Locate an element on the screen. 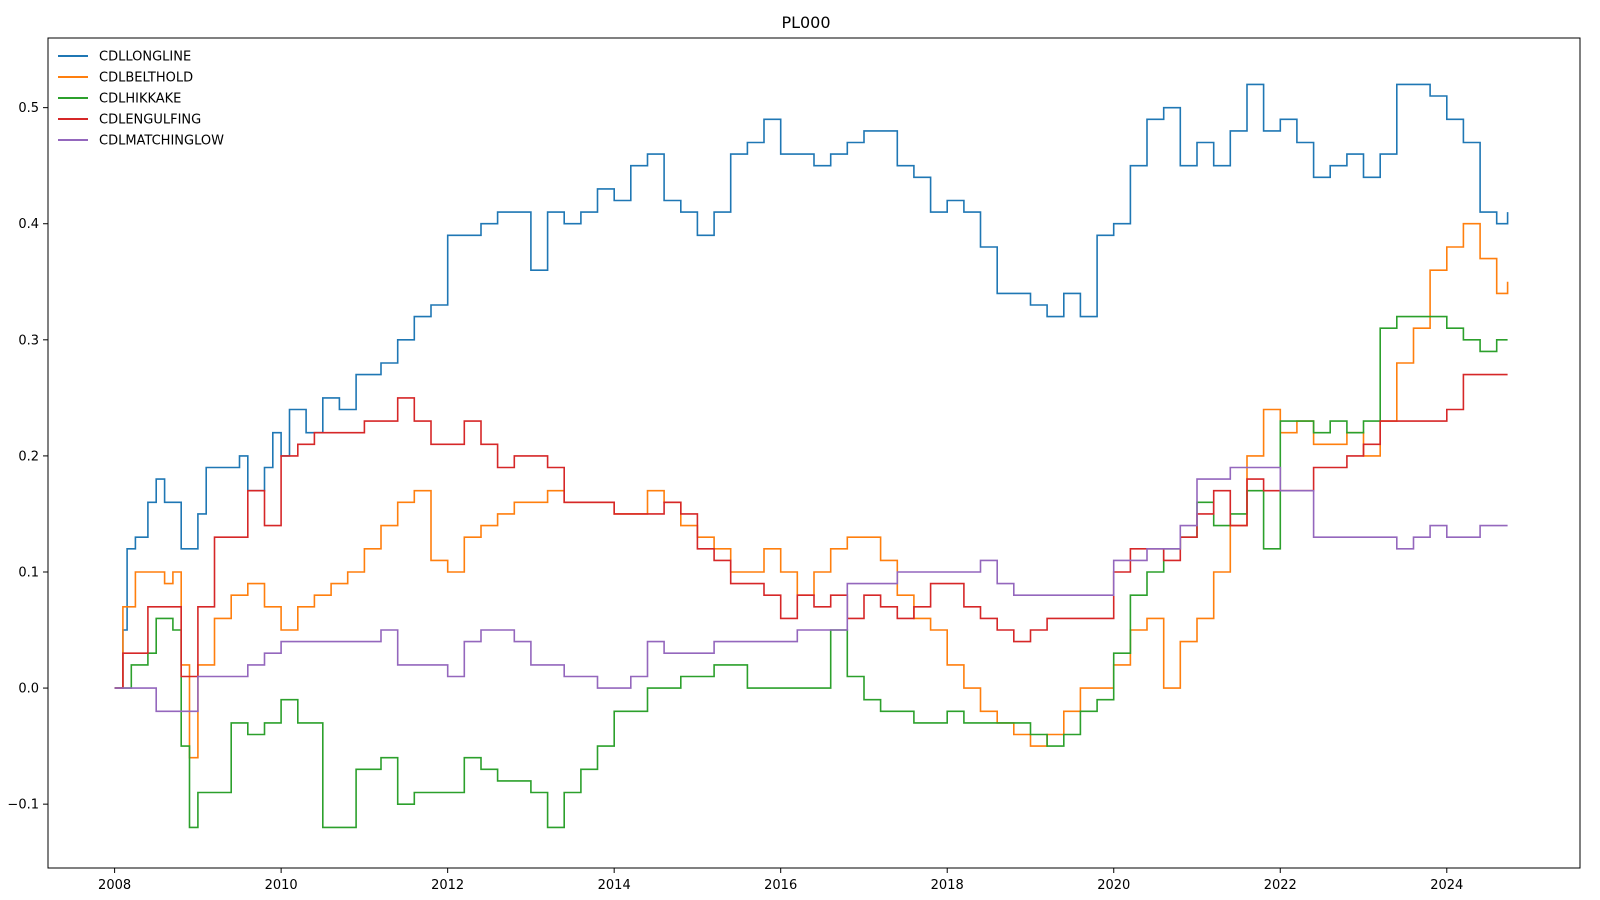 This screenshot has width=1600, height=900. x-tick-label: 2022 is located at coordinates (1280, 885).